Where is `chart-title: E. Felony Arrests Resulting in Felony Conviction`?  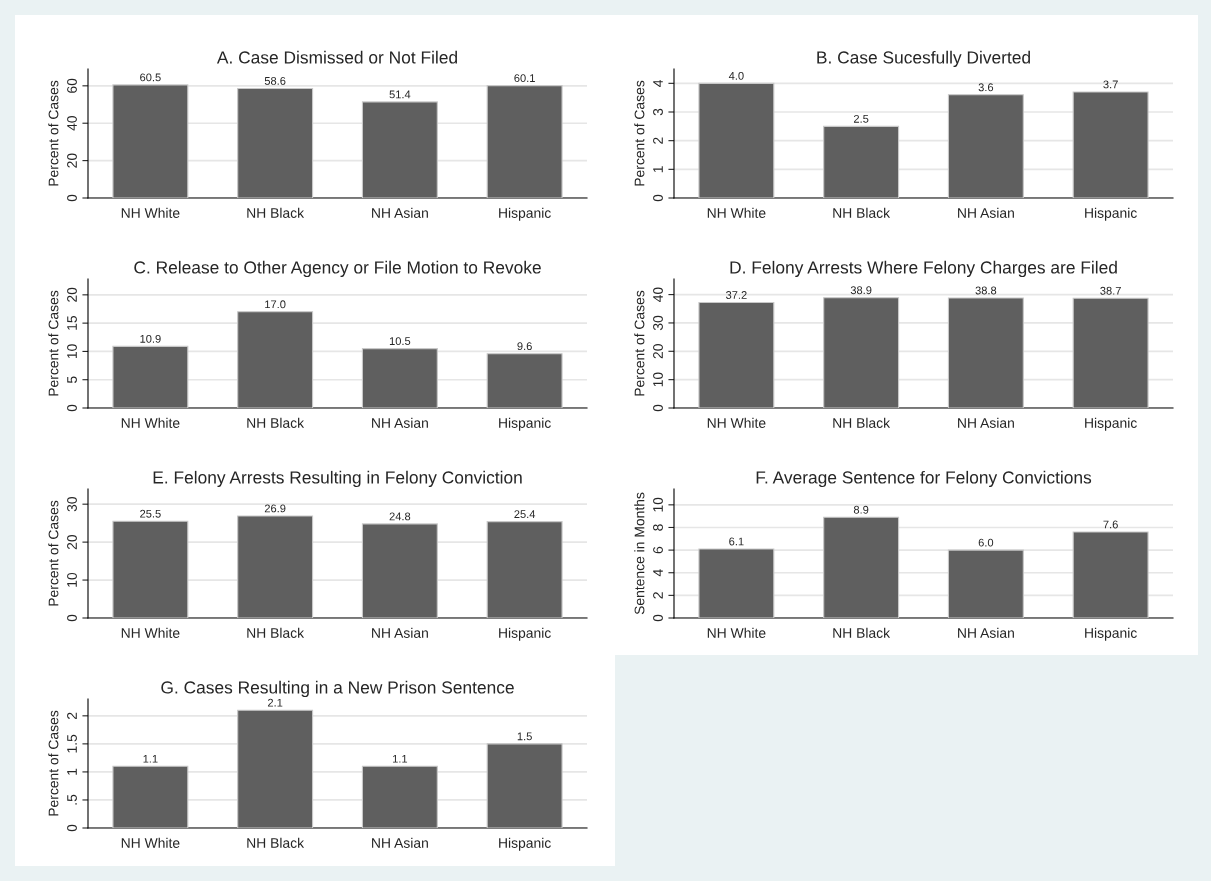 chart-title: E. Felony Arrests Resulting in Felony Conviction is located at coordinates (337, 479).